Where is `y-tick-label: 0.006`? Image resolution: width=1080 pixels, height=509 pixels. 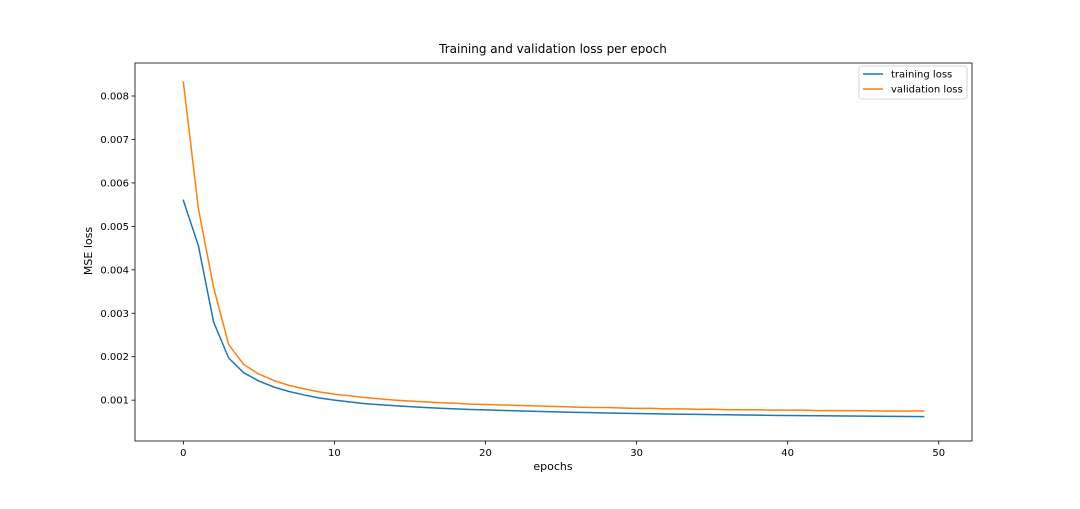
y-tick-label: 0.006 is located at coordinates (114, 183).